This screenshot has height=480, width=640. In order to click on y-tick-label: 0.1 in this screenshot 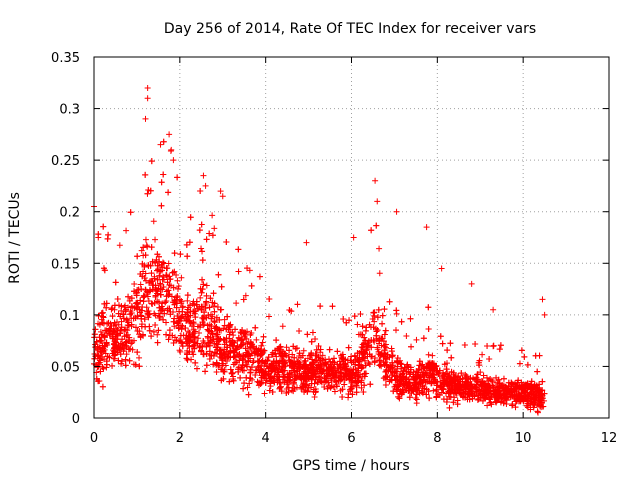, I will do `click(69, 316)`.